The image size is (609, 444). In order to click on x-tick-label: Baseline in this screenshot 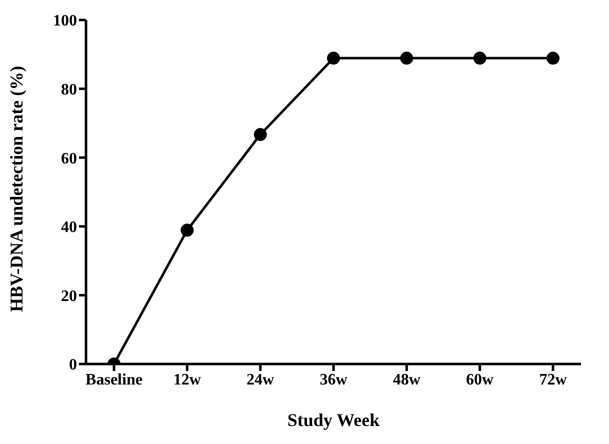, I will do `click(114, 379)`.